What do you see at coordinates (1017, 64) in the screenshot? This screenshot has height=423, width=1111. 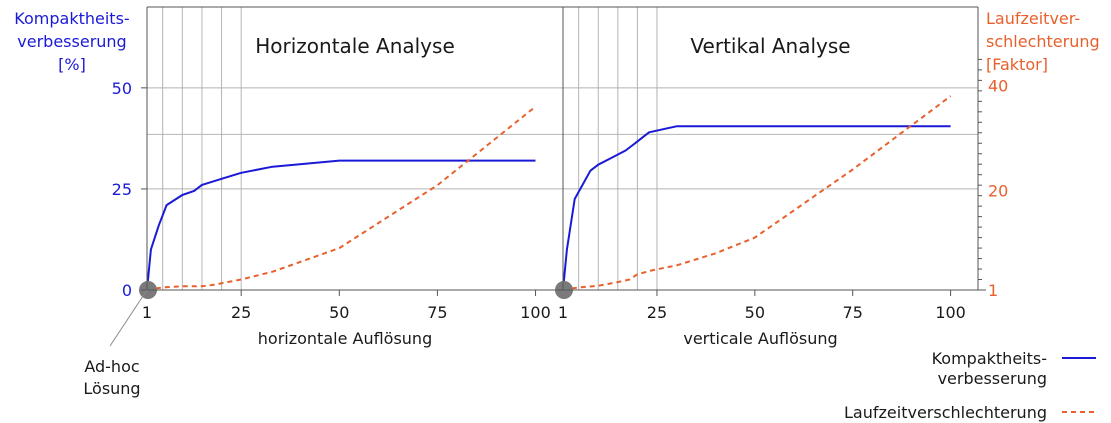 I see `right-axis-label: [Faktor]` at bounding box center [1017, 64].